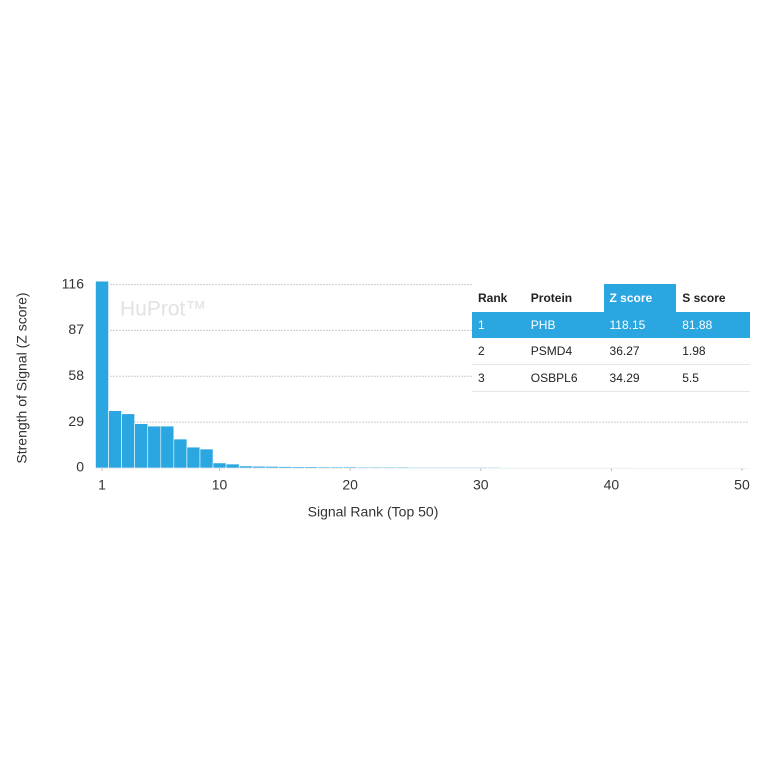  I want to click on column-header: Z score, so click(640, 298).